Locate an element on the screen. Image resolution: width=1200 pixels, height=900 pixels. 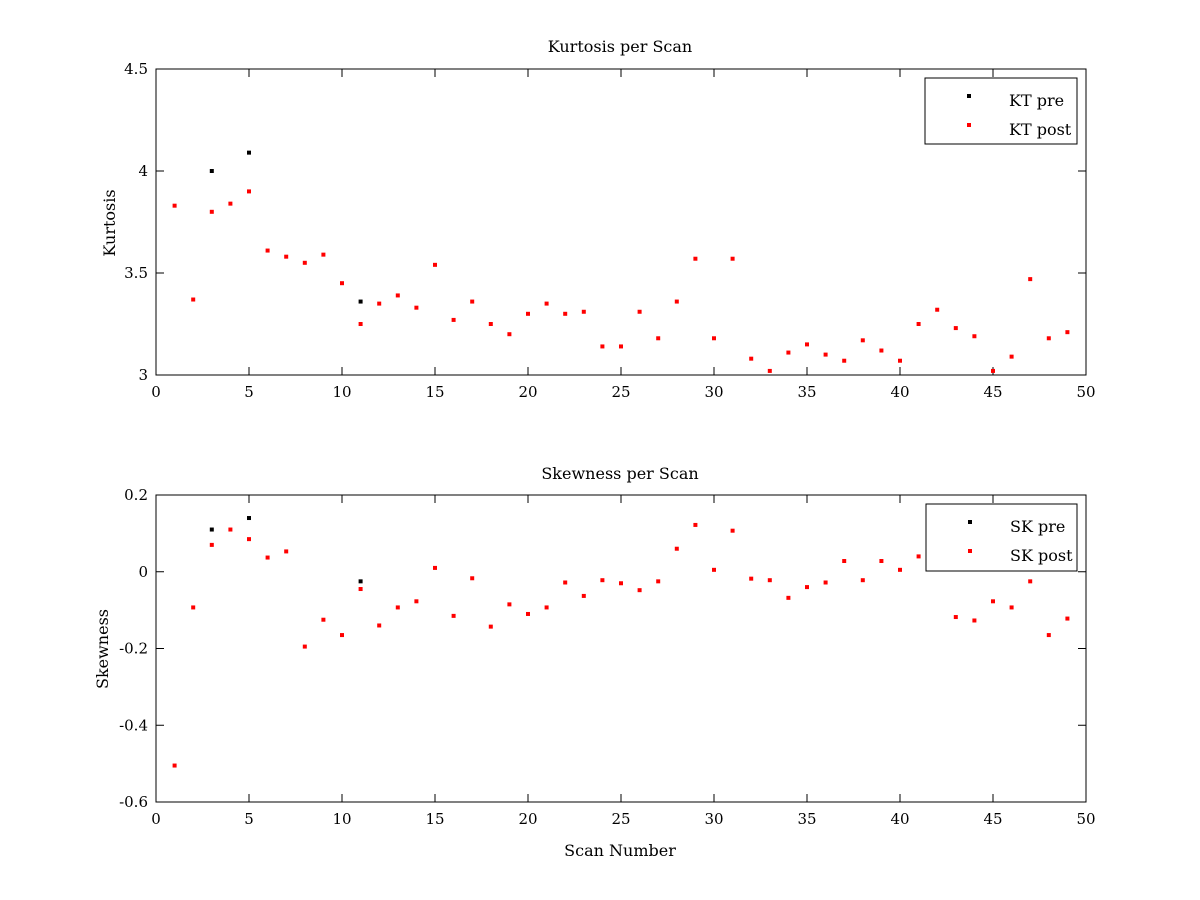
skewness-x-axis-label: Scan Number is located at coordinates (620, 850).